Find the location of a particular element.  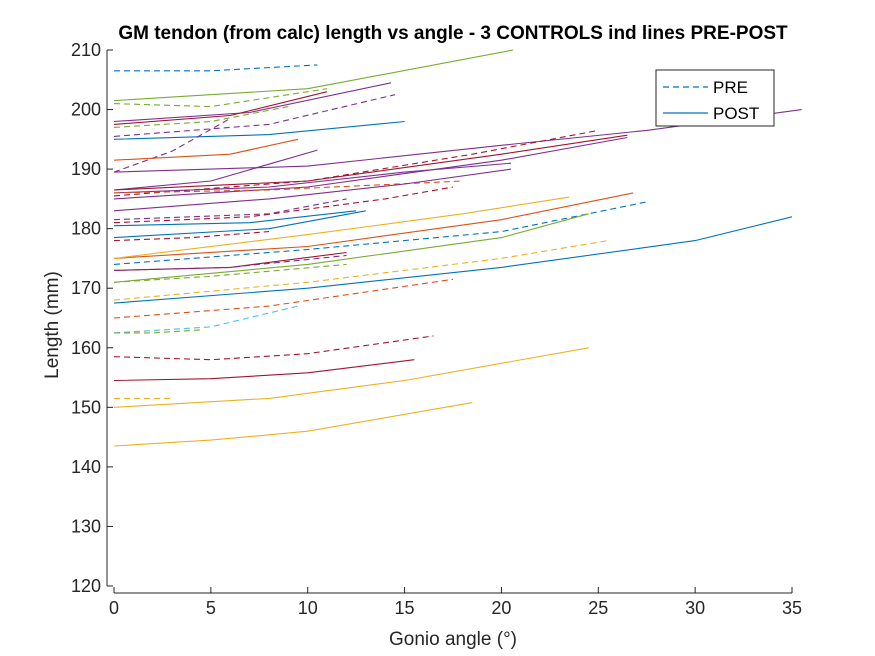

legend-post-label: POST is located at coordinates (736, 113).